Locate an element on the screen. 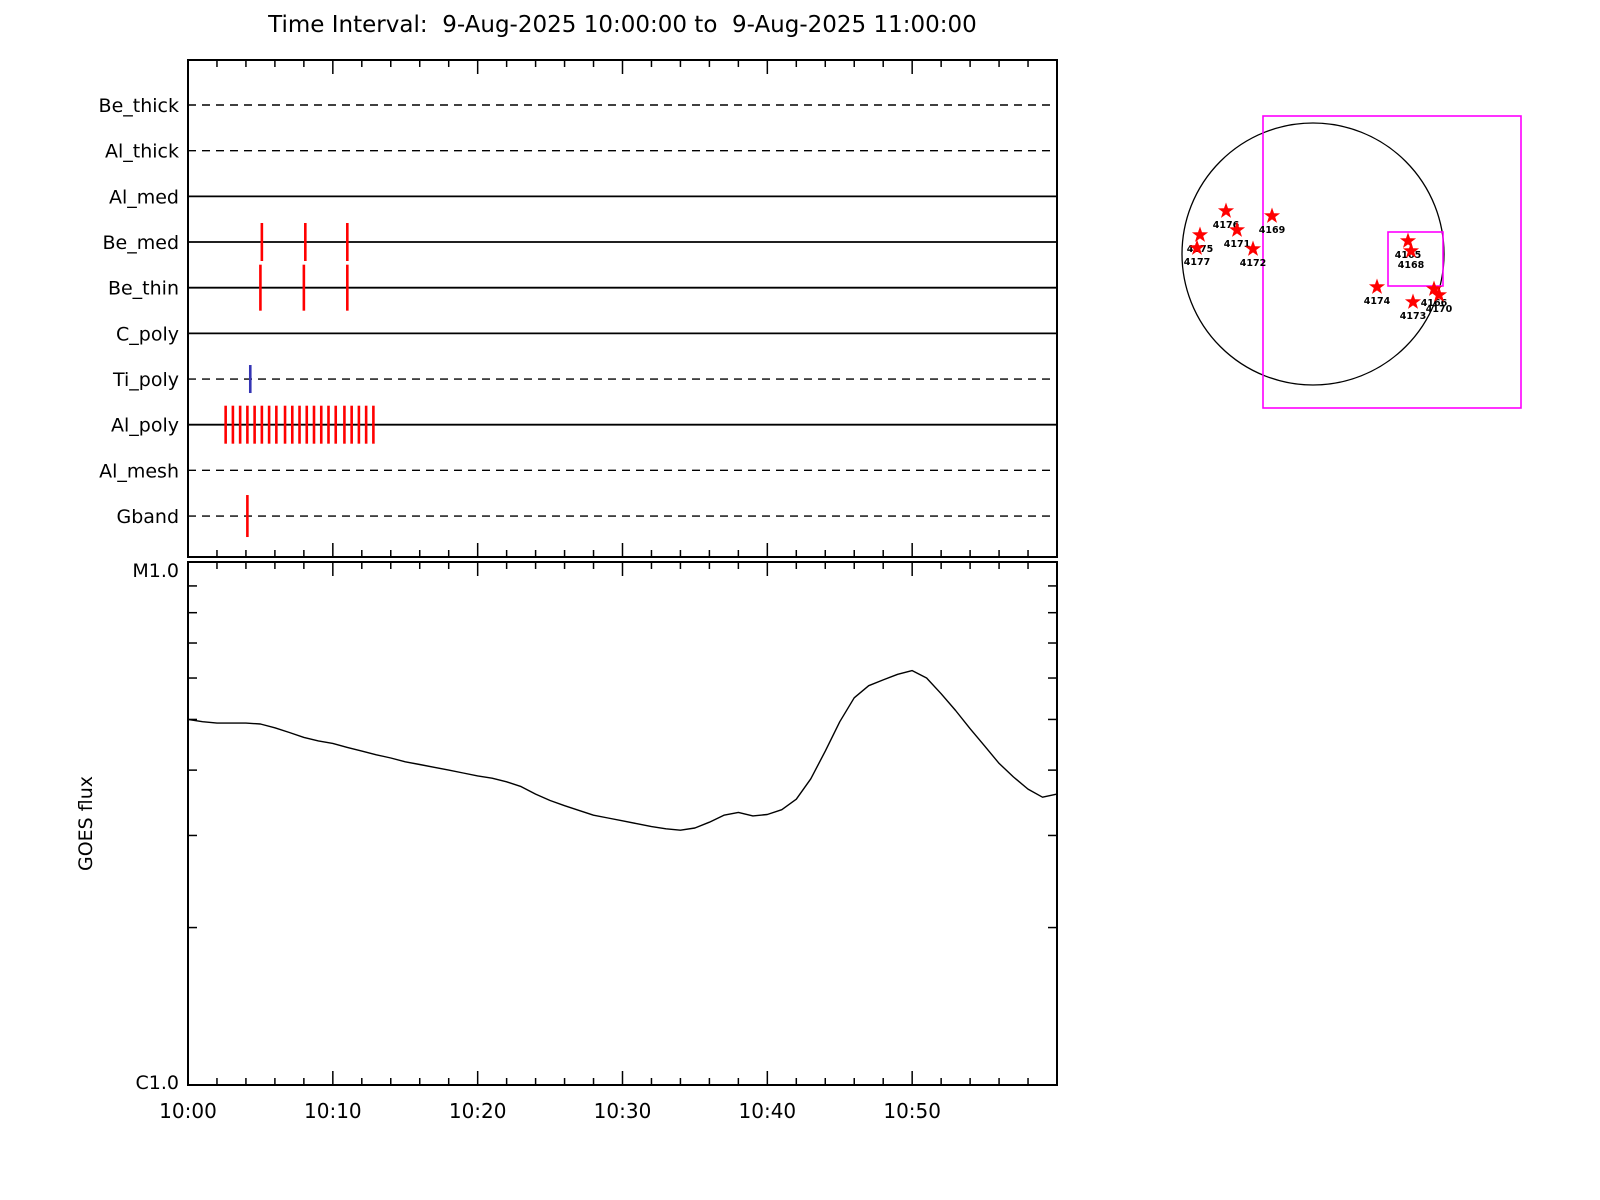 The image size is (1600, 1200). solar-disk is located at coordinates (1313, 254).